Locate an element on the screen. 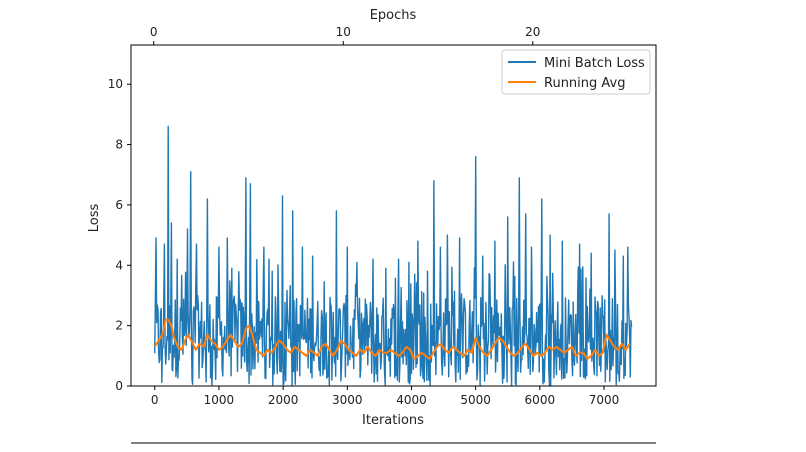 This screenshot has width=806, height=452. top-x-tick-label: 10 is located at coordinates (343, 32).